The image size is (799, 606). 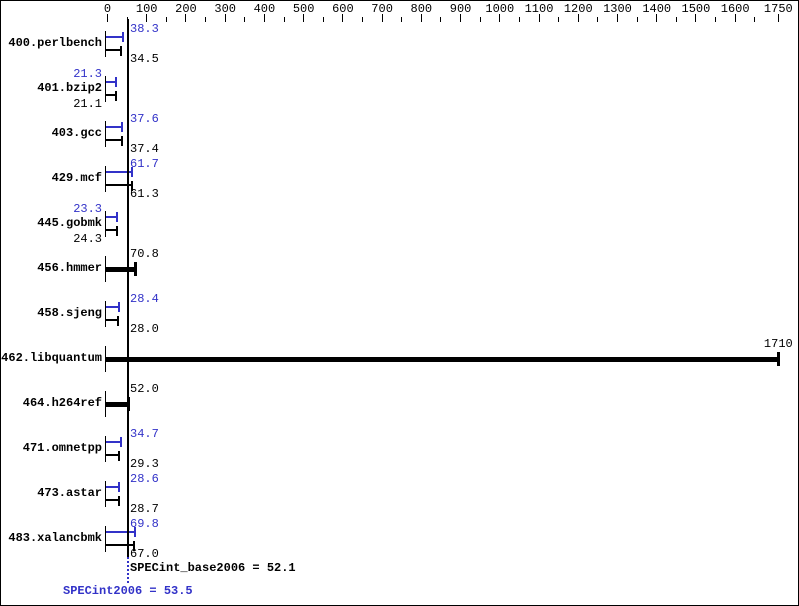 What do you see at coordinates (76, 178) in the screenshot?
I see `benchmark-label: 429.mcf` at bounding box center [76, 178].